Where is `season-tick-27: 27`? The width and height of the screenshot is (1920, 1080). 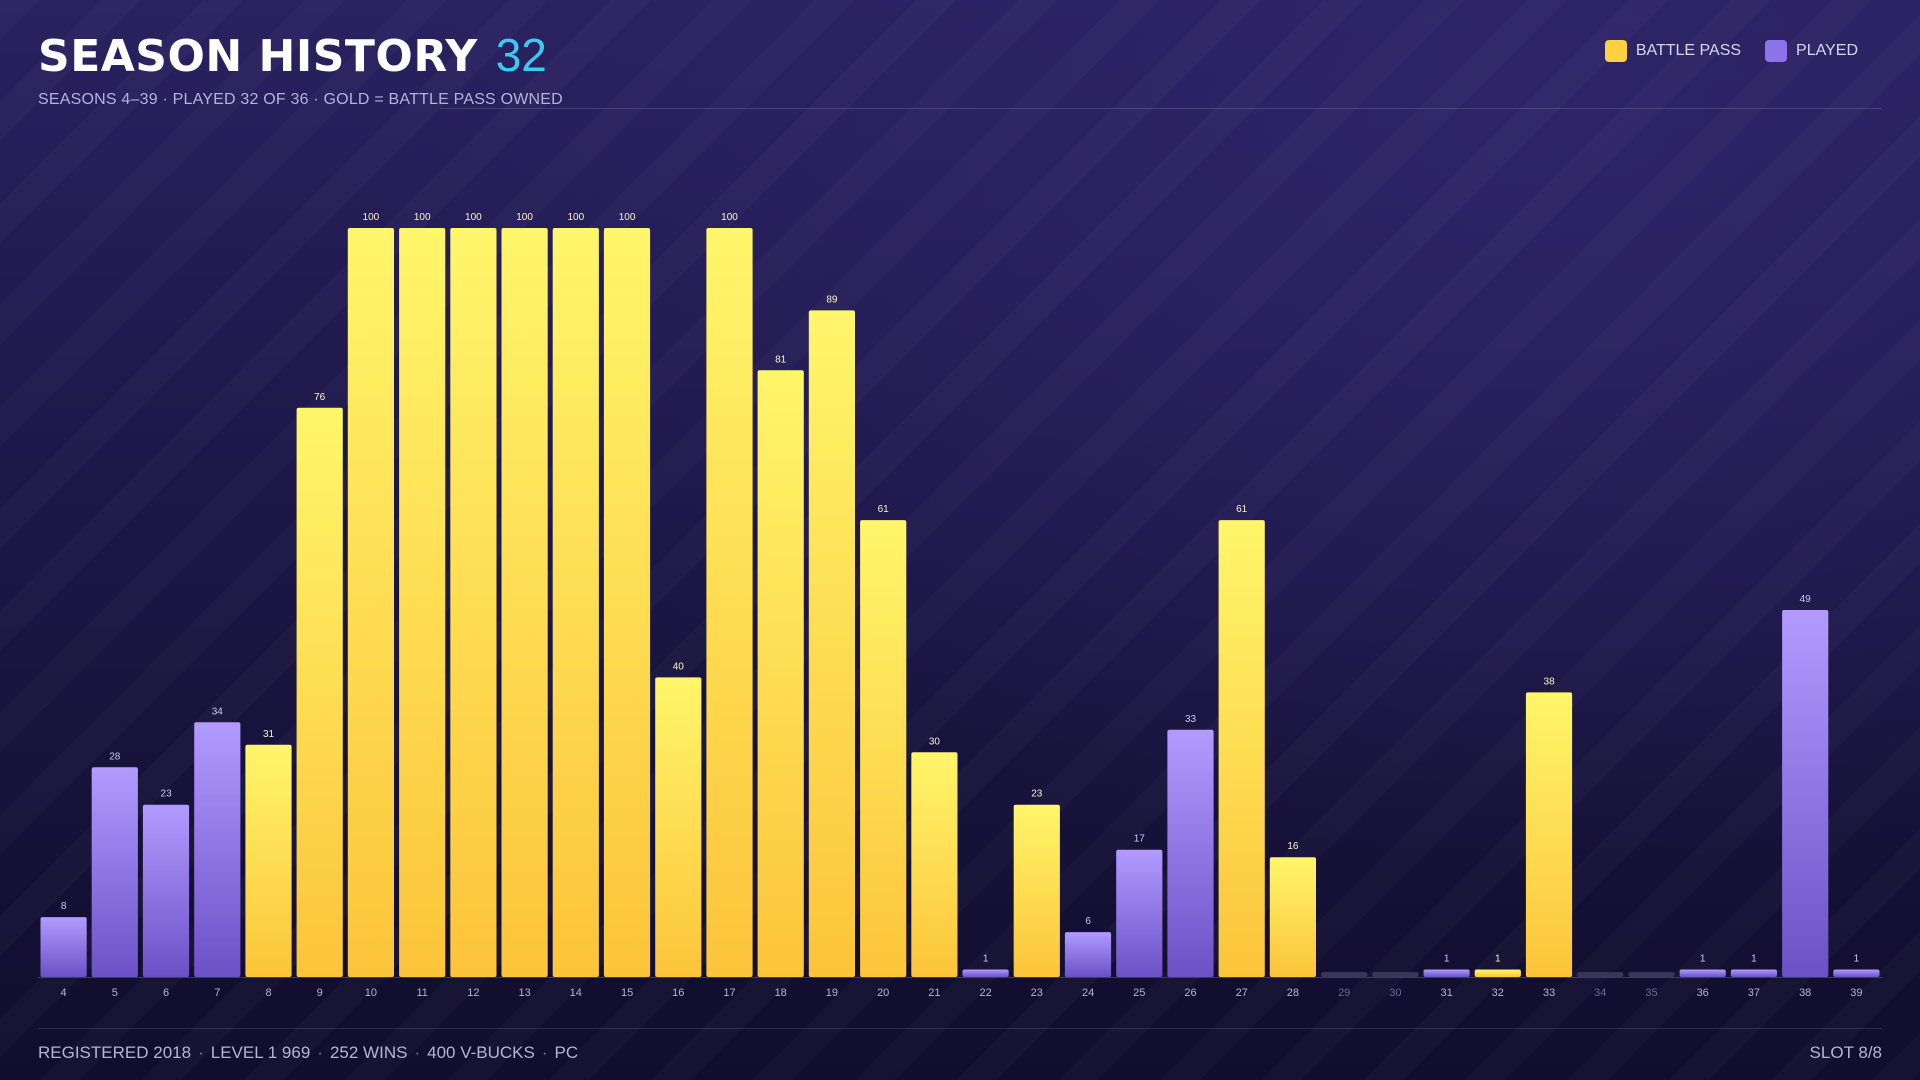
season-tick-27: 27 is located at coordinates (1242, 993).